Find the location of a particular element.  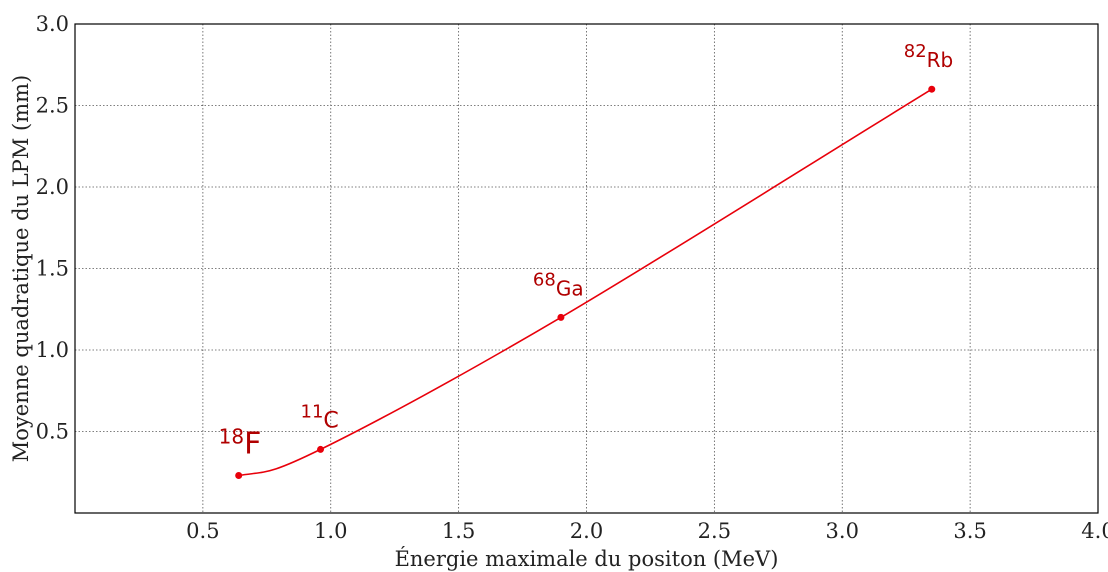

x-tick-label: 2.0 is located at coordinates (586, 531).